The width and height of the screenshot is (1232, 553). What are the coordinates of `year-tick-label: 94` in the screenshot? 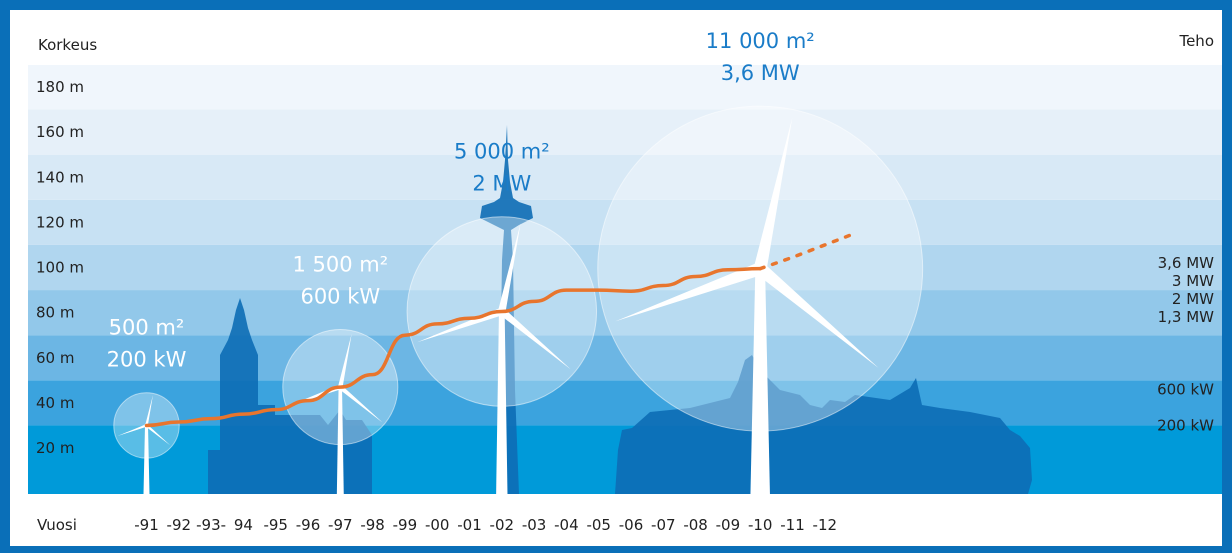 It's located at (243, 525).